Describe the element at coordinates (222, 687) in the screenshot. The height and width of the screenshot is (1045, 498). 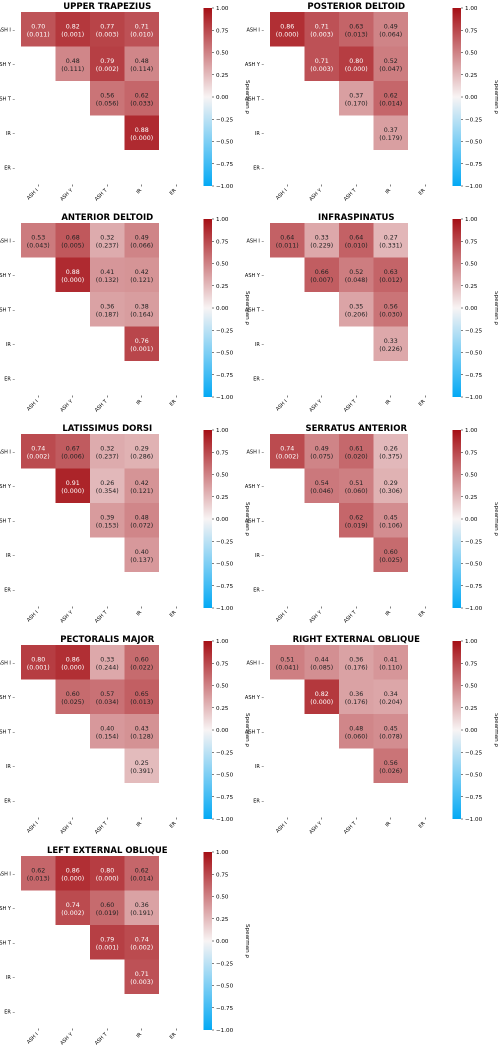
I see `colorbar-tick-label: 0.50` at that location.